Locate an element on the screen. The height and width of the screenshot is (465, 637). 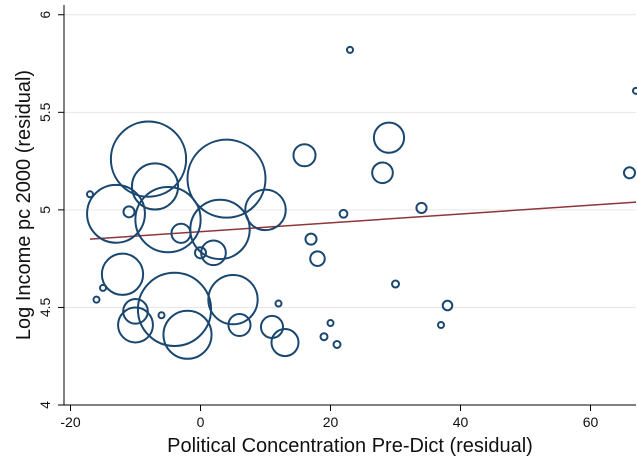
x-tick-label: -20 is located at coordinates (70, 422).